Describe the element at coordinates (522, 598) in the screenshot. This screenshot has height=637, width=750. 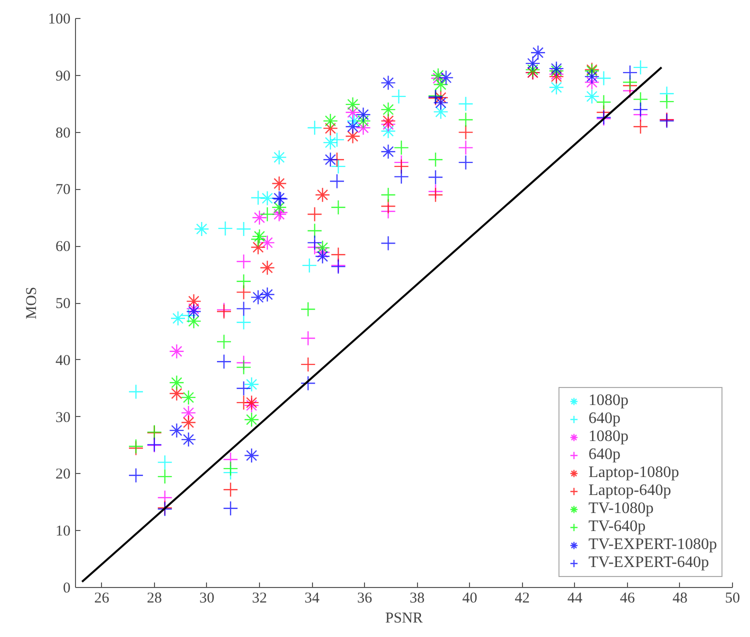
I see `x-tick-label: 42` at that location.